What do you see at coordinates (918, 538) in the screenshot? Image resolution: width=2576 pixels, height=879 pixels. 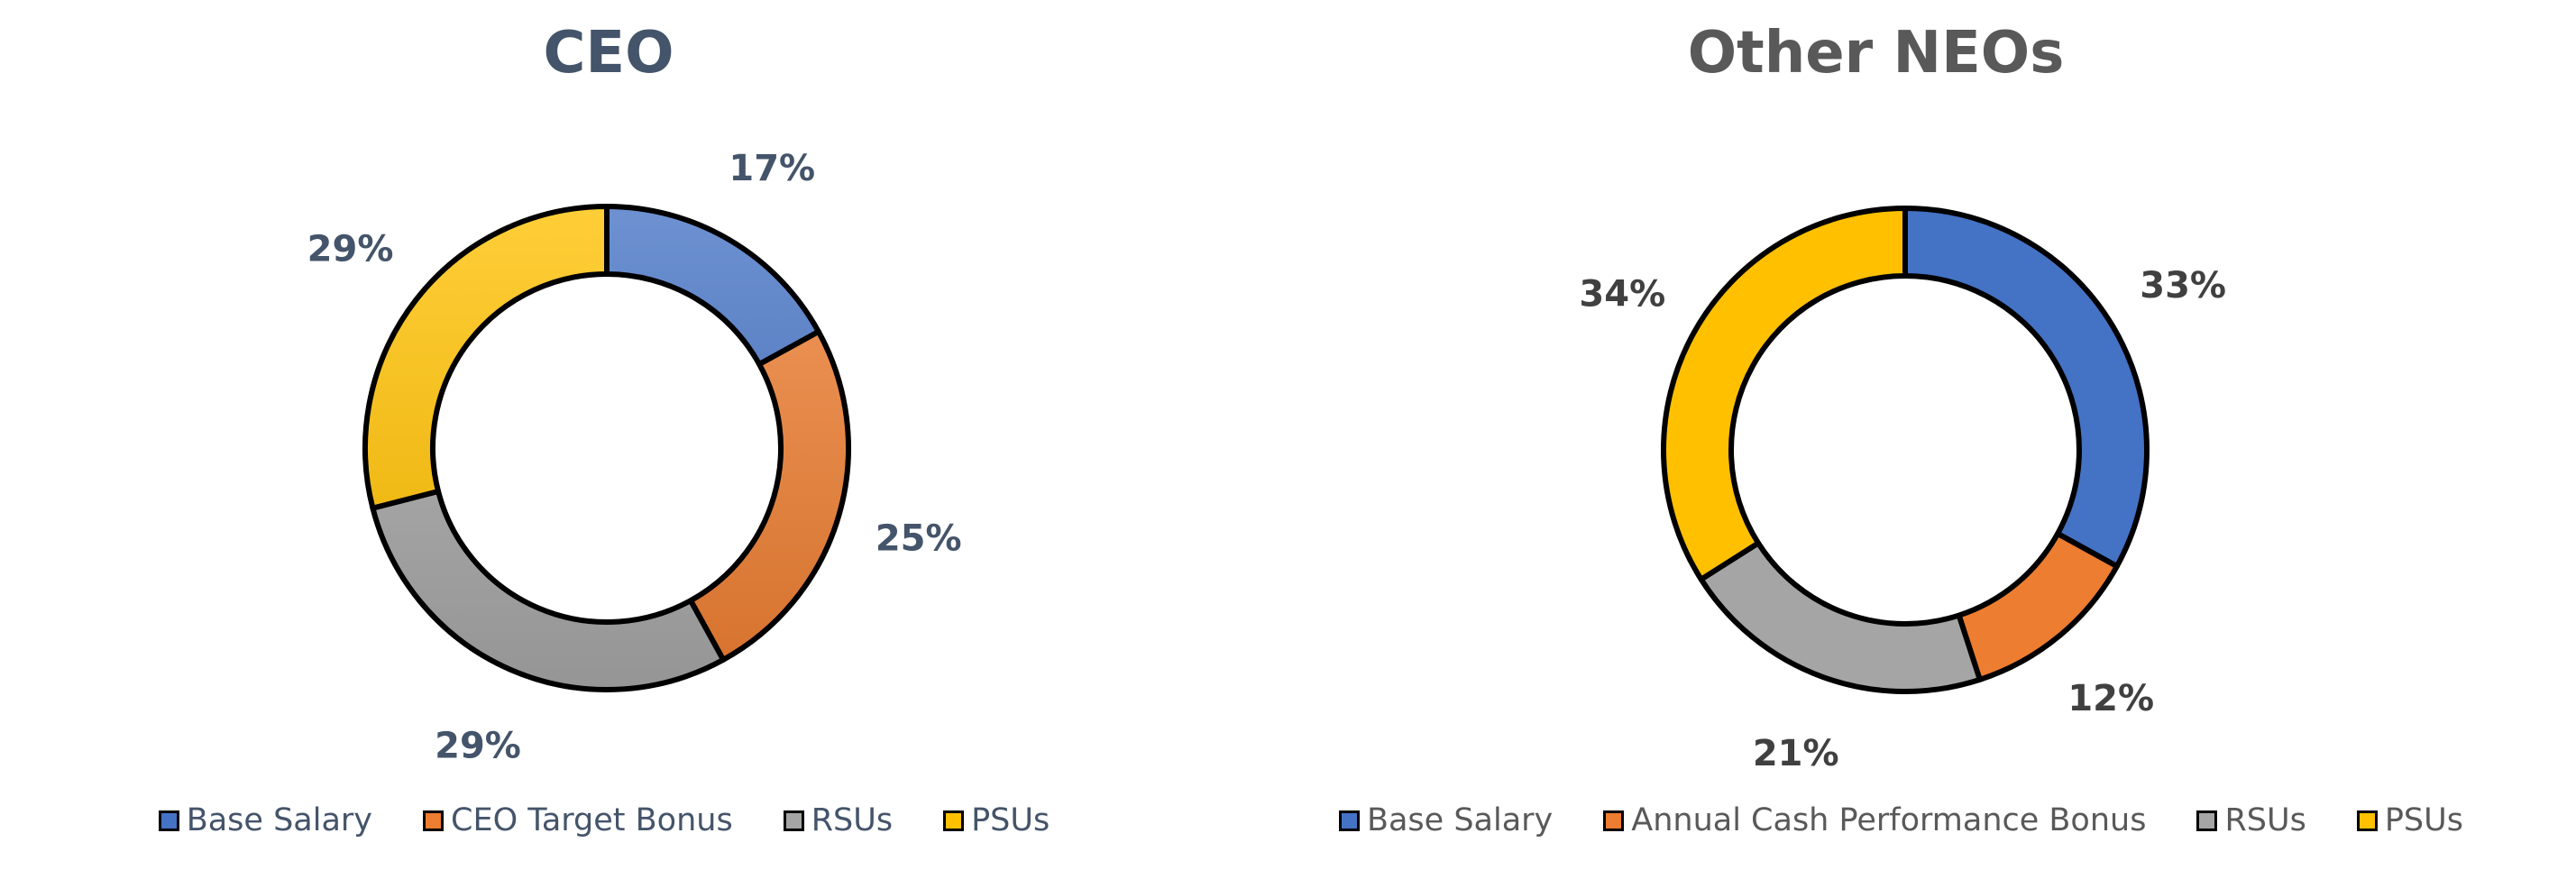 I see `data-label-bonus: 25%` at bounding box center [918, 538].